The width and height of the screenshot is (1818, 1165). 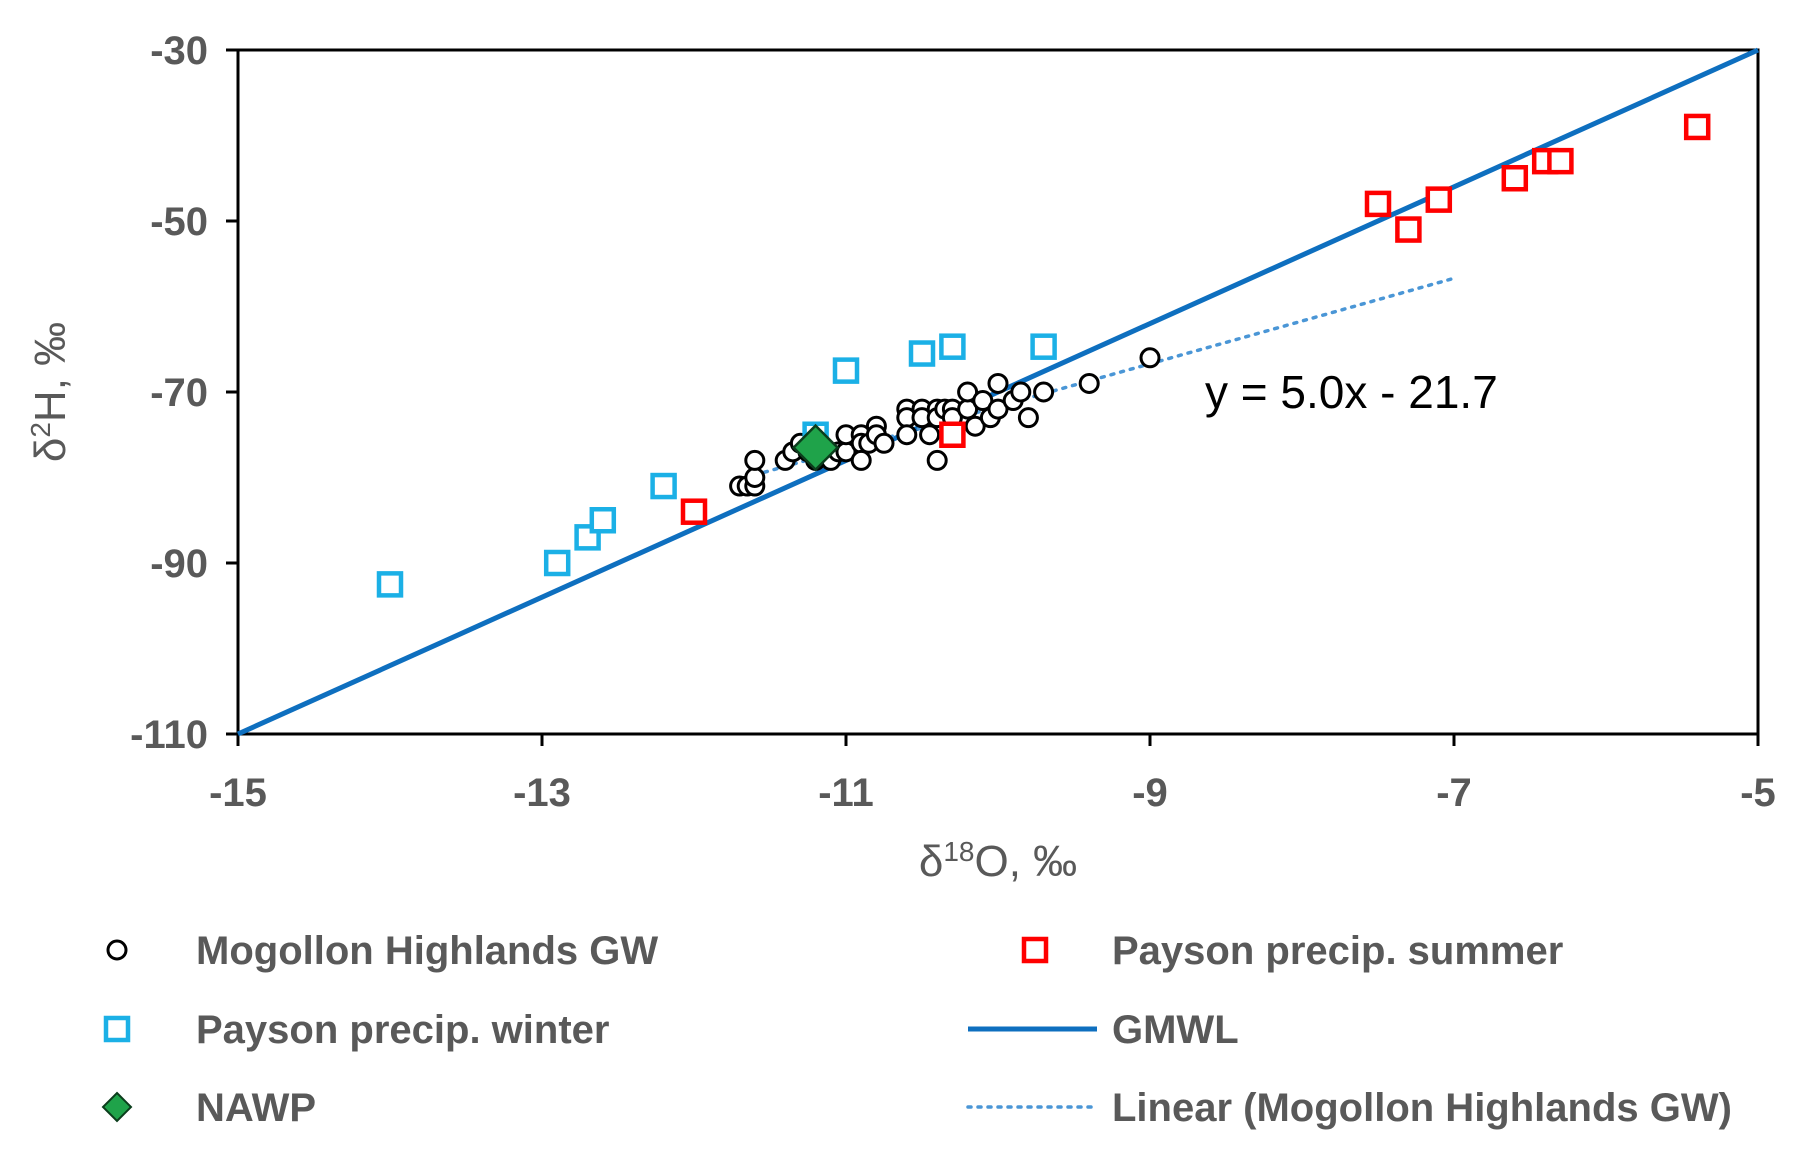 What do you see at coordinates (50, 392) in the screenshot?
I see `y-axis-title: δ2H, ‰` at bounding box center [50, 392].